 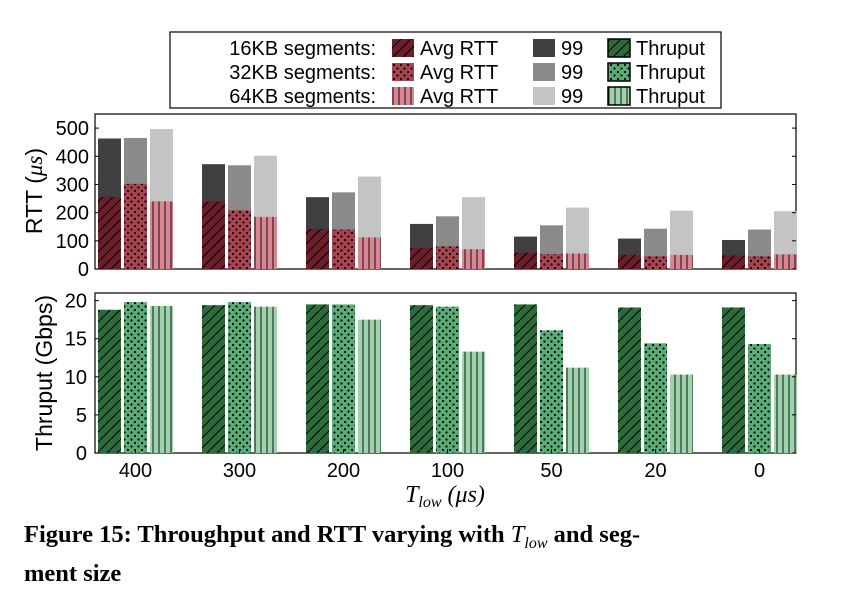 I want to click on rtt-y-tick-label: 500, so click(x=72, y=129).